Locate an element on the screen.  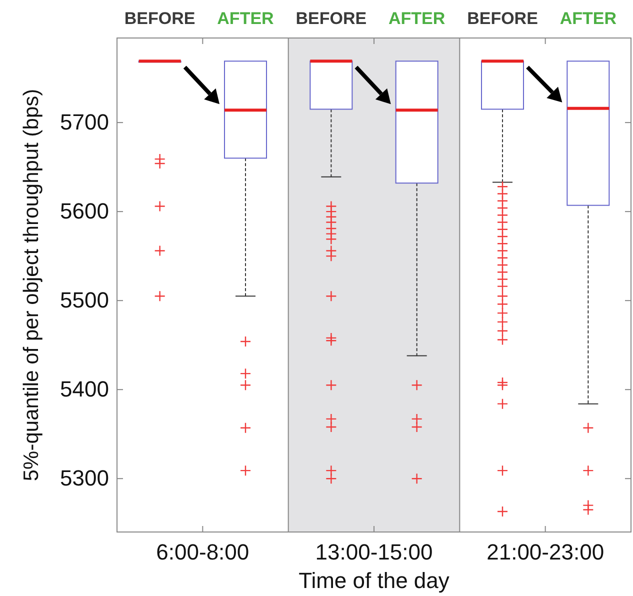
y-tick-label: 5600 is located at coordinates (84, 211).